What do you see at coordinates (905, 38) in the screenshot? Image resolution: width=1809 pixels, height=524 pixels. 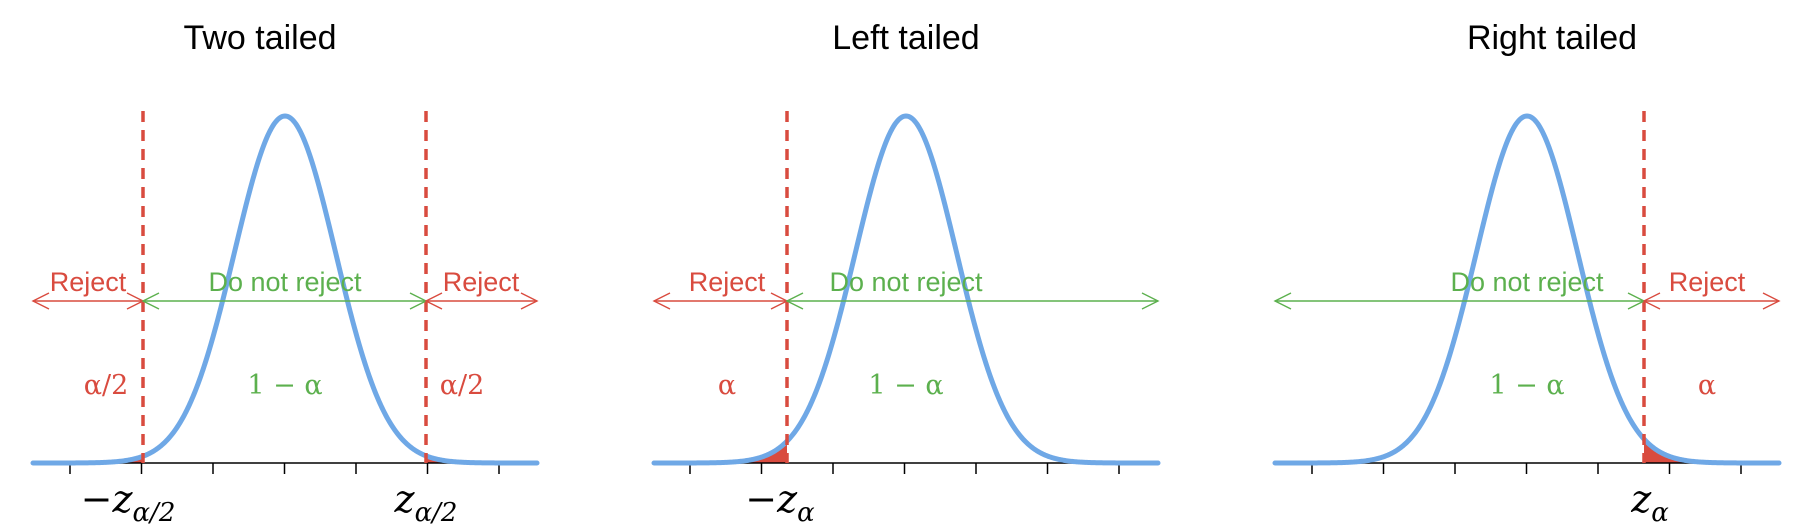 I see `panel-title: Left tailed` at bounding box center [905, 38].